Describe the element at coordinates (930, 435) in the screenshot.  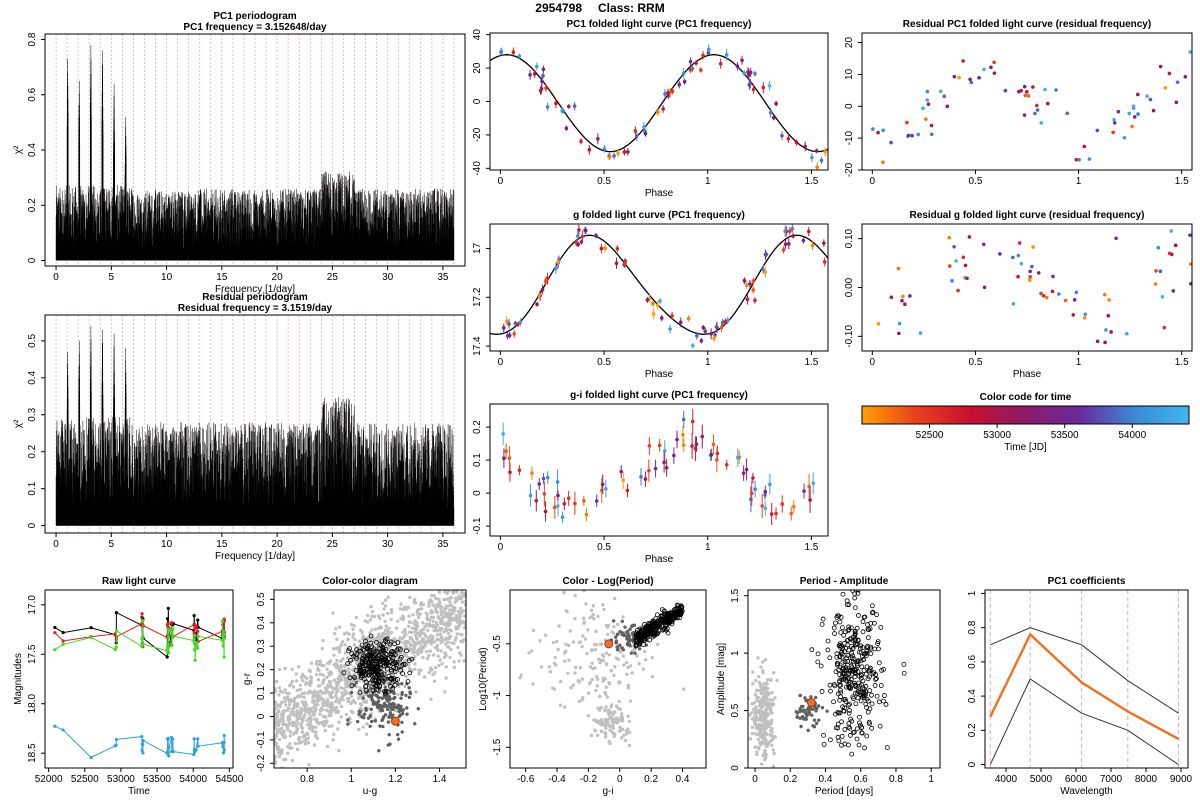
I see `x-tick-label: 52500` at that location.